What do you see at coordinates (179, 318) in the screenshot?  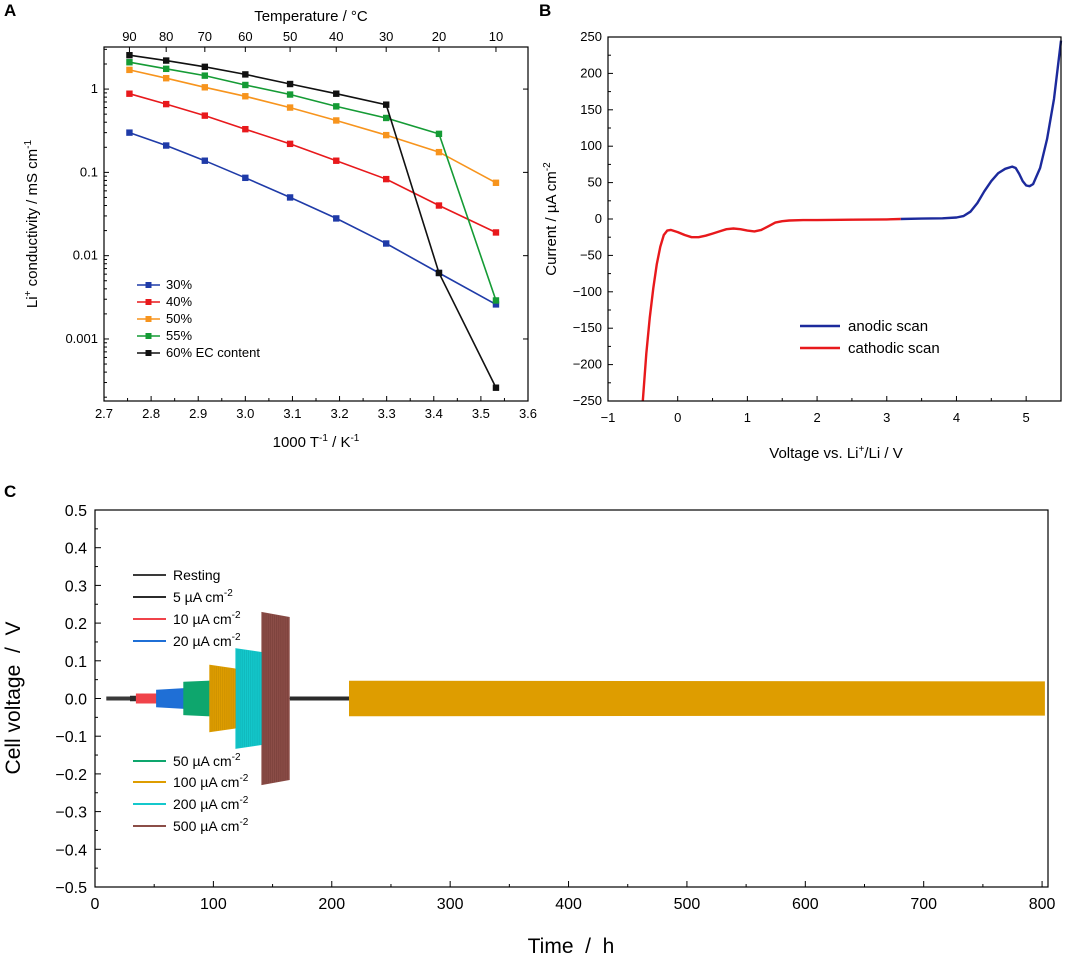 I see `chart-a-legend-label-2: 50%` at bounding box center [179, 318].